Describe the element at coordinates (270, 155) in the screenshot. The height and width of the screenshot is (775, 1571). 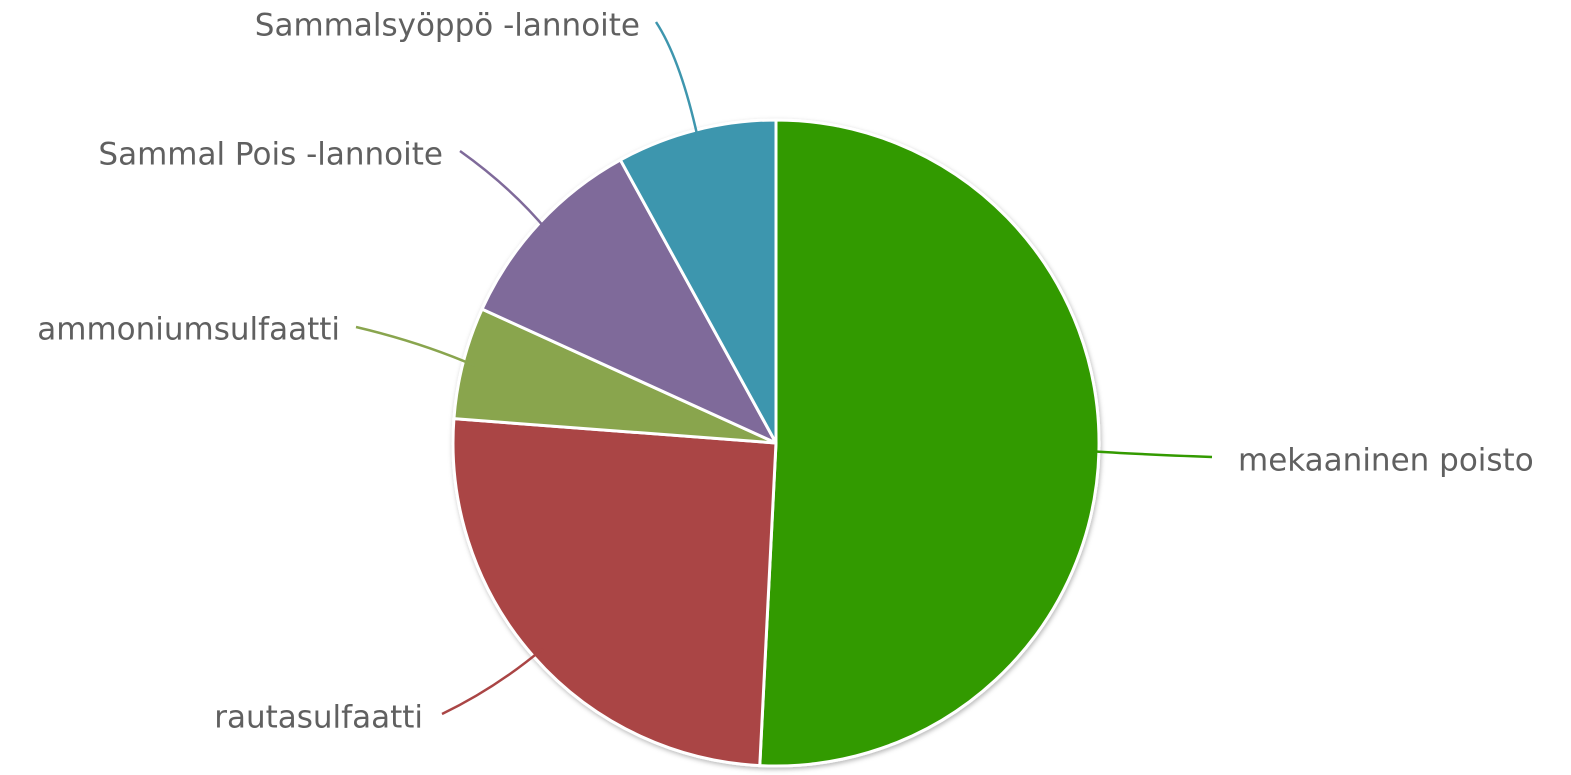
I see `data-label-sammal-pois-lannoite: Sammal Pois -lannoite` at that location.